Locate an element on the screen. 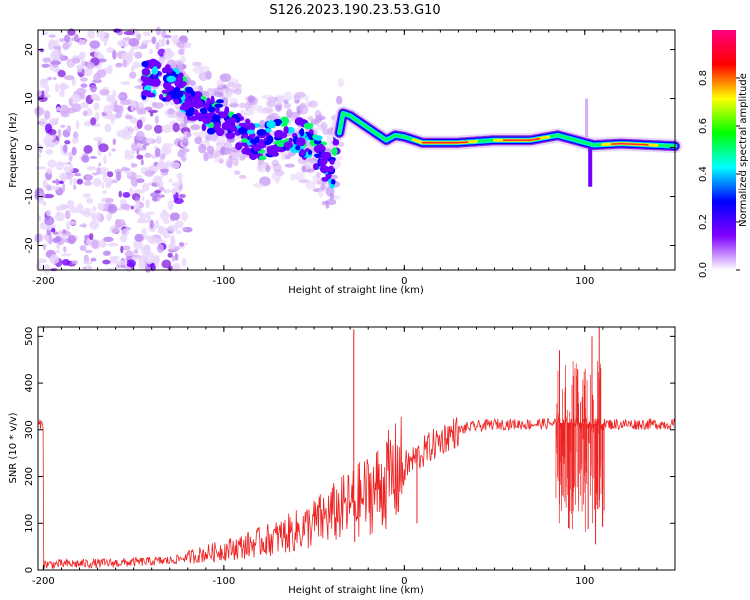 The width and height of the screenshot is (750, 600). figure-title: S126.2023.190.23.53.G10 is located at coordinates (354, 10).